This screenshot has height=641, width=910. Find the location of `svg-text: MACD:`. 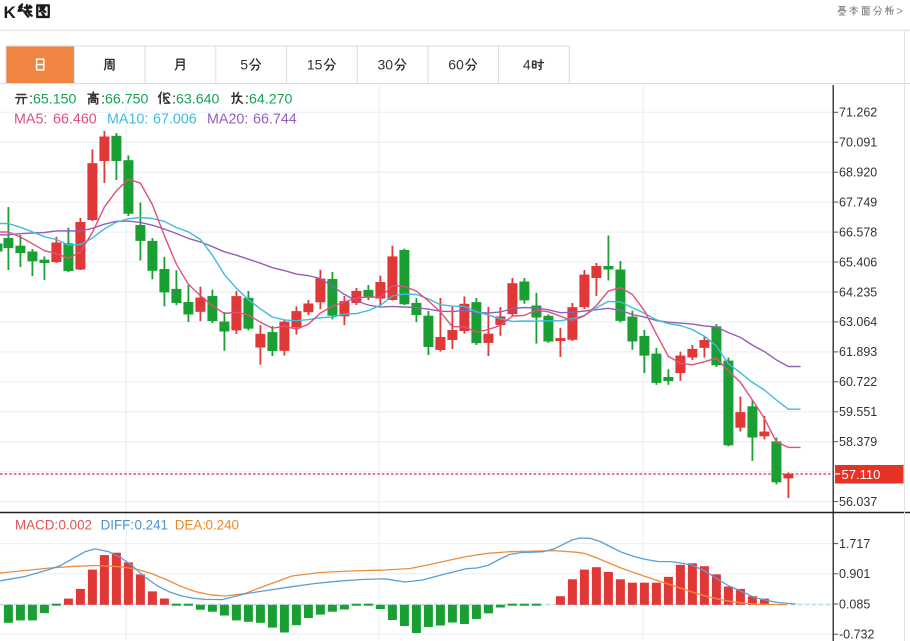

svg-text: MACD: is located at coordinates (36, 525).